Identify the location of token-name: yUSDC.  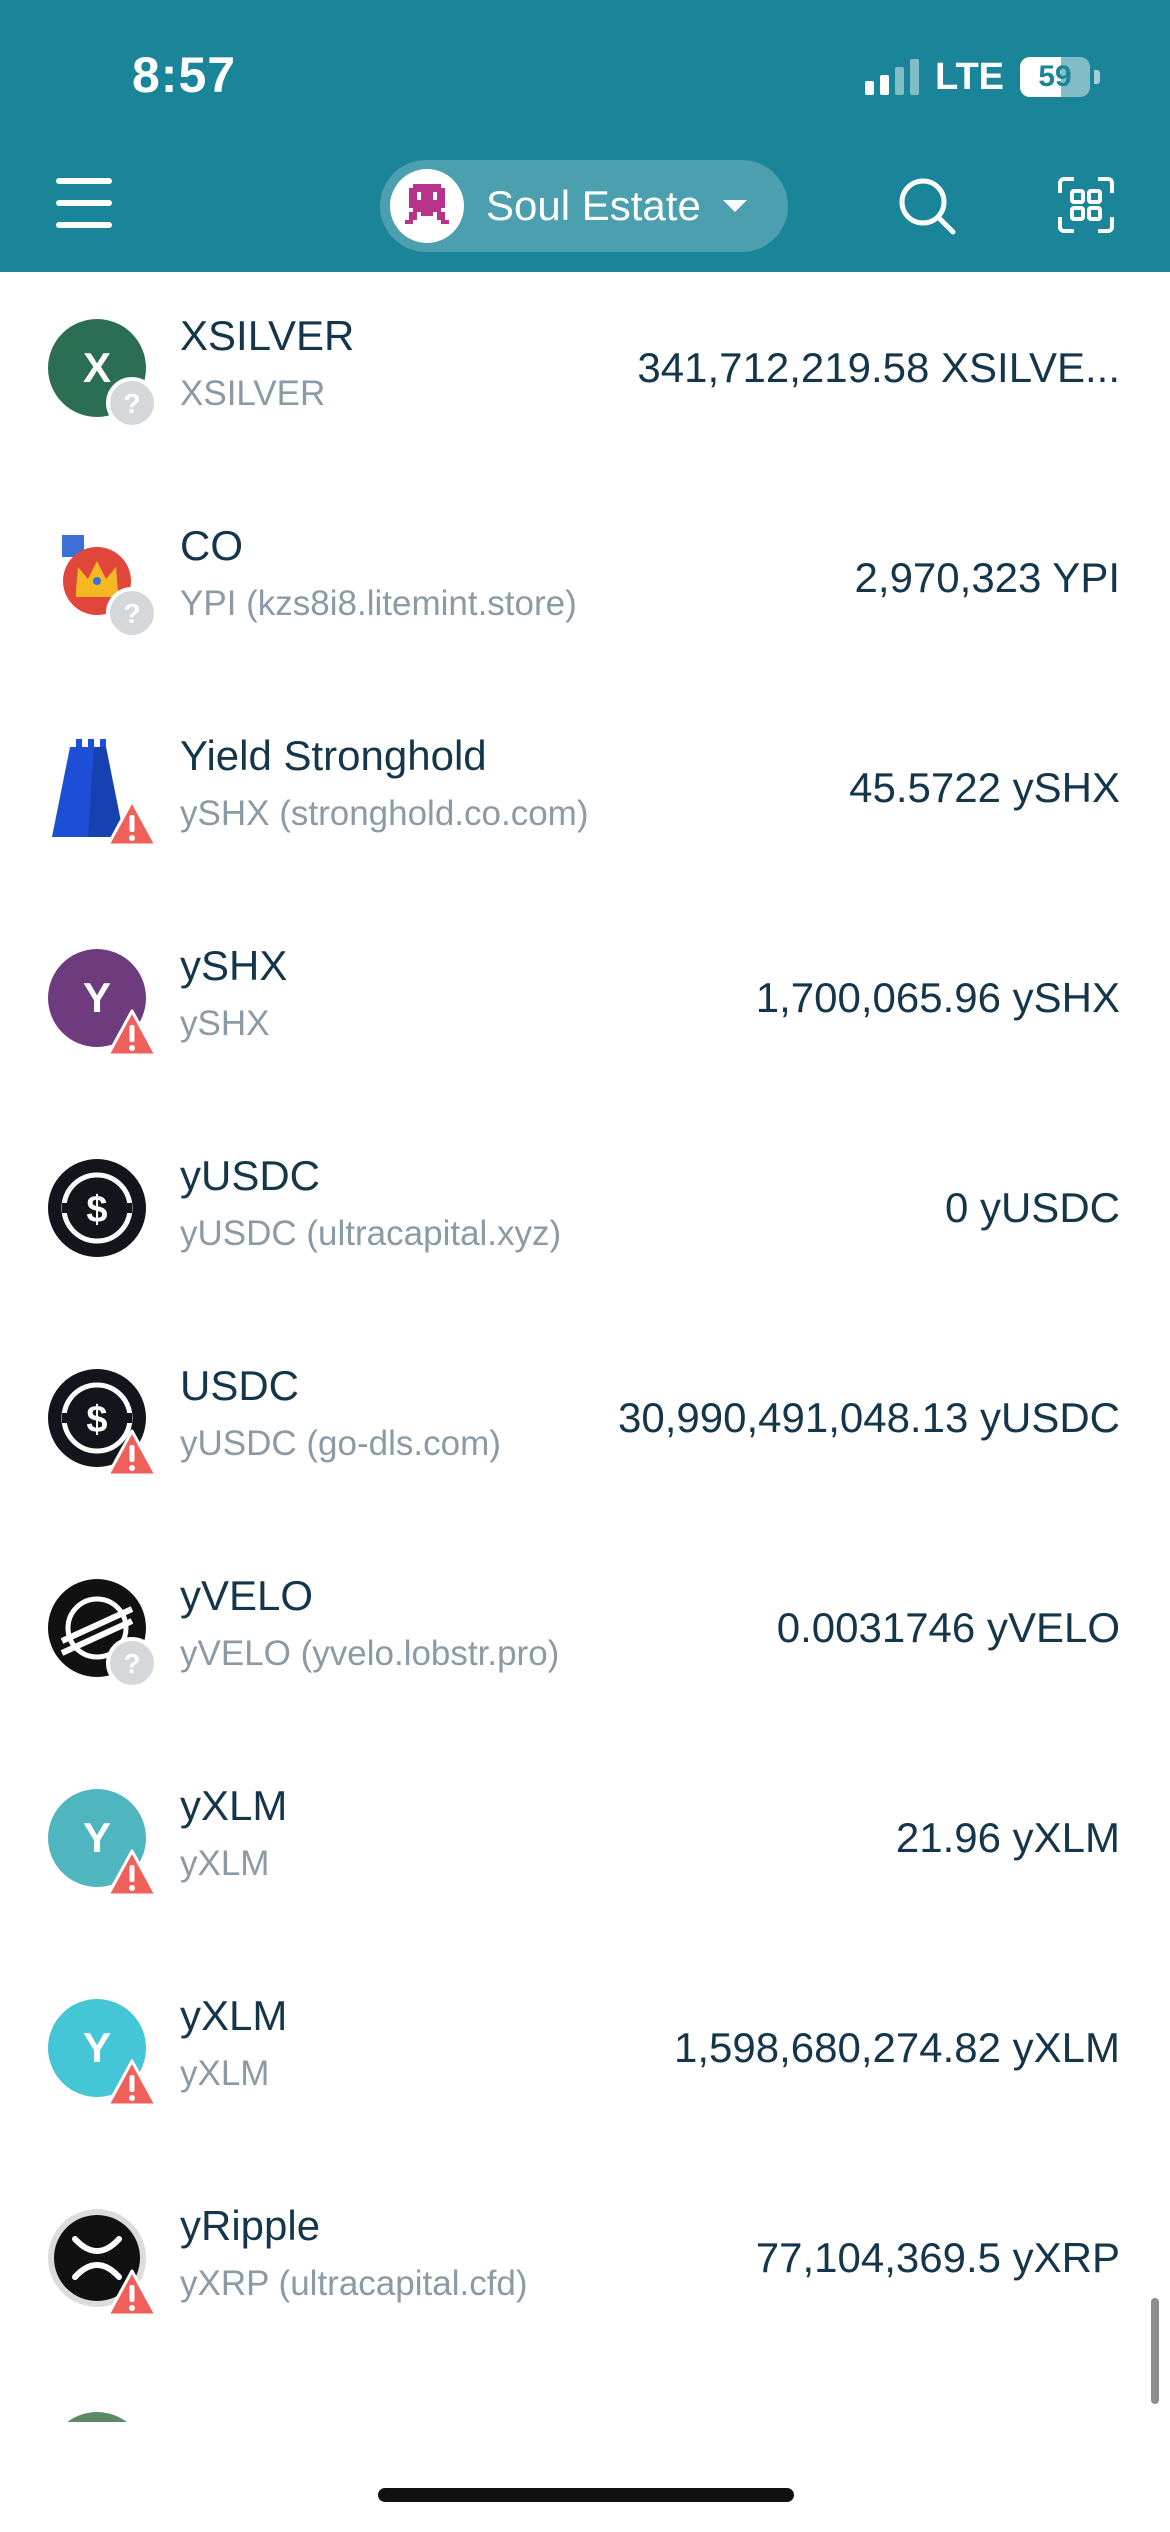
(250, 1175).